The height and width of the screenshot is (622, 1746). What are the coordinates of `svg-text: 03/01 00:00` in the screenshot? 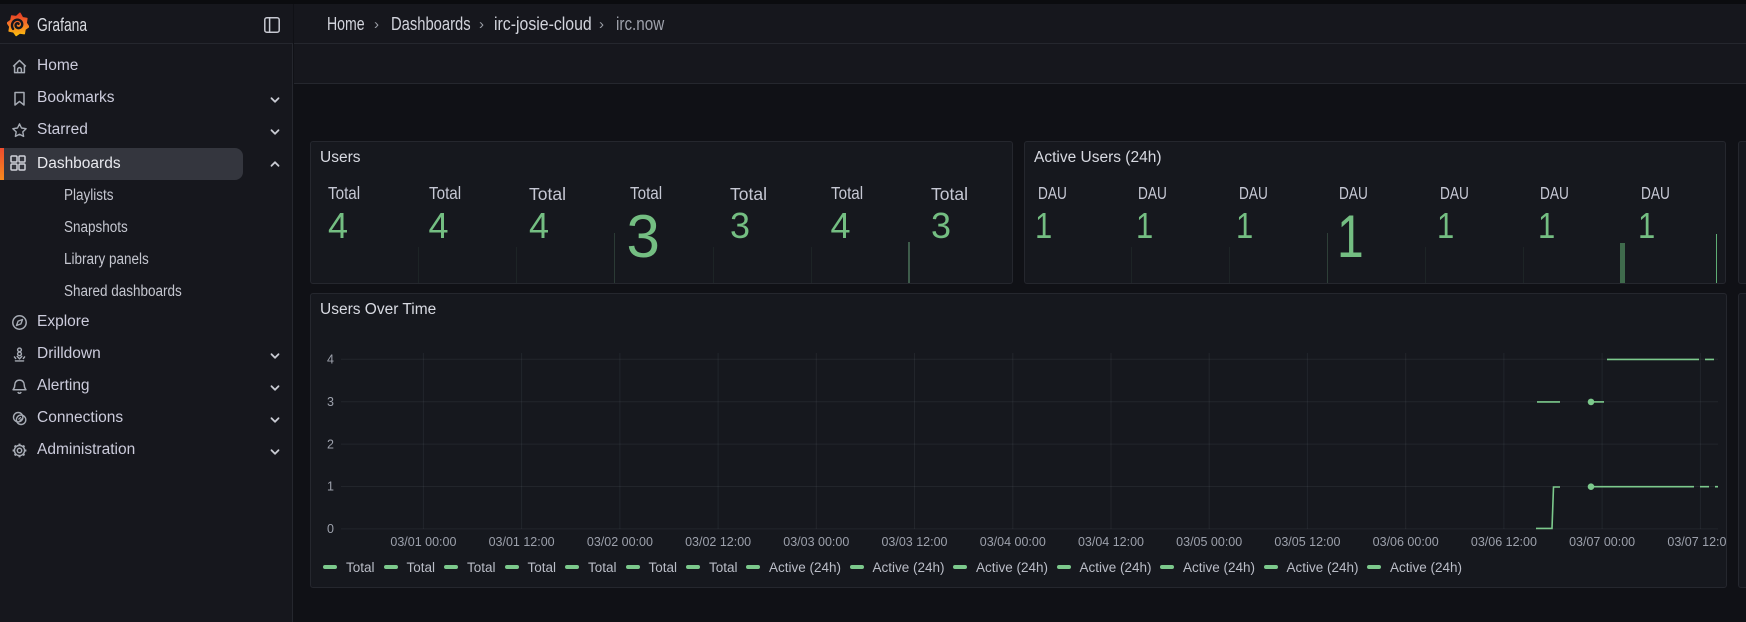 It's located at (423, 542).